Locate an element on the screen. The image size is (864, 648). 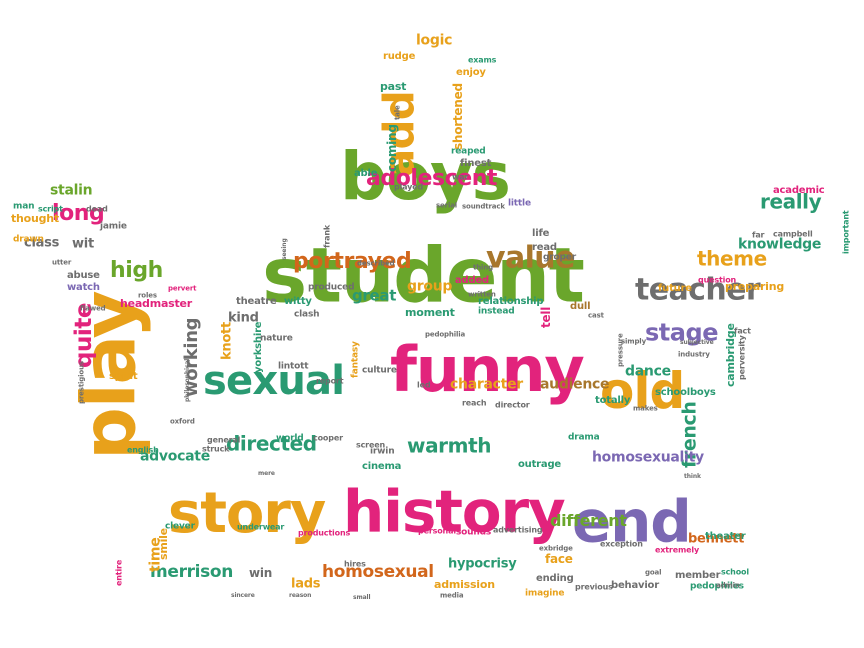
word-prestigious: prestigious is located at coordinates (81, 382).